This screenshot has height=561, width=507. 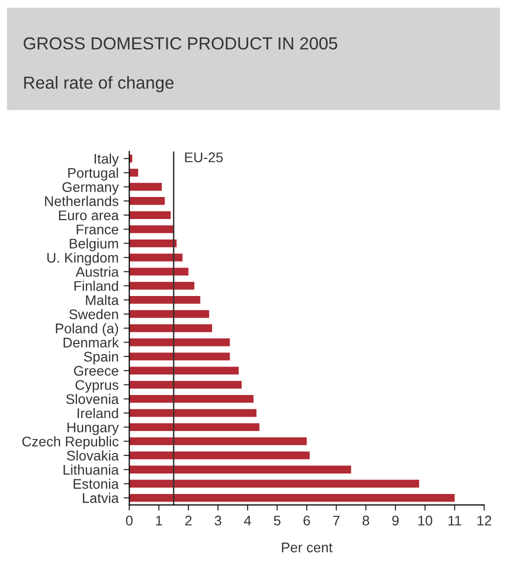 I want to click on y-tick-label: Slovenia, so click(x=92, y=399).